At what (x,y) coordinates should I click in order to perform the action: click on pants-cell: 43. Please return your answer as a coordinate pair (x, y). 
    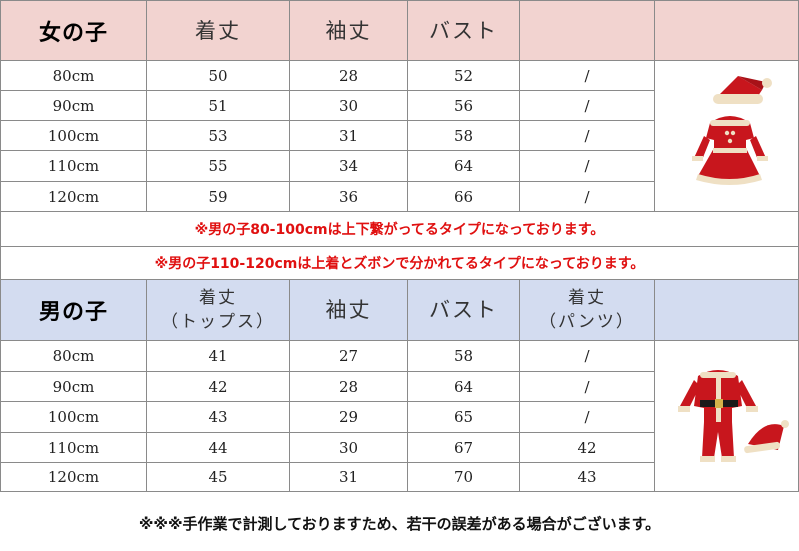
    Looking at the image, I should click on (587, 477).